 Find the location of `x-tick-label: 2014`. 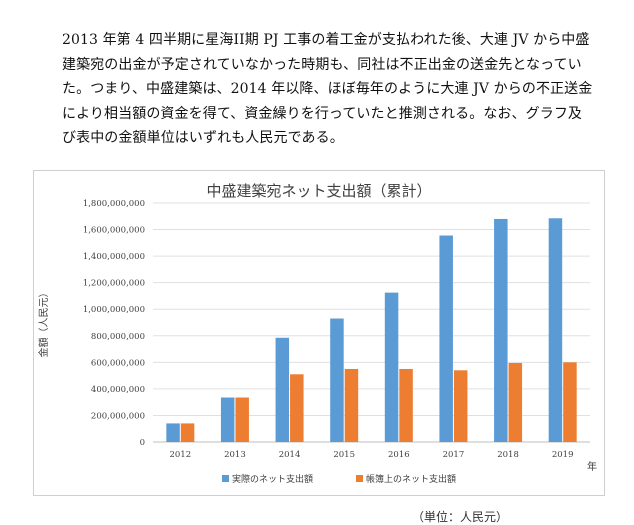

x-tick-label: 2014 is located at coordinates (290, 455).